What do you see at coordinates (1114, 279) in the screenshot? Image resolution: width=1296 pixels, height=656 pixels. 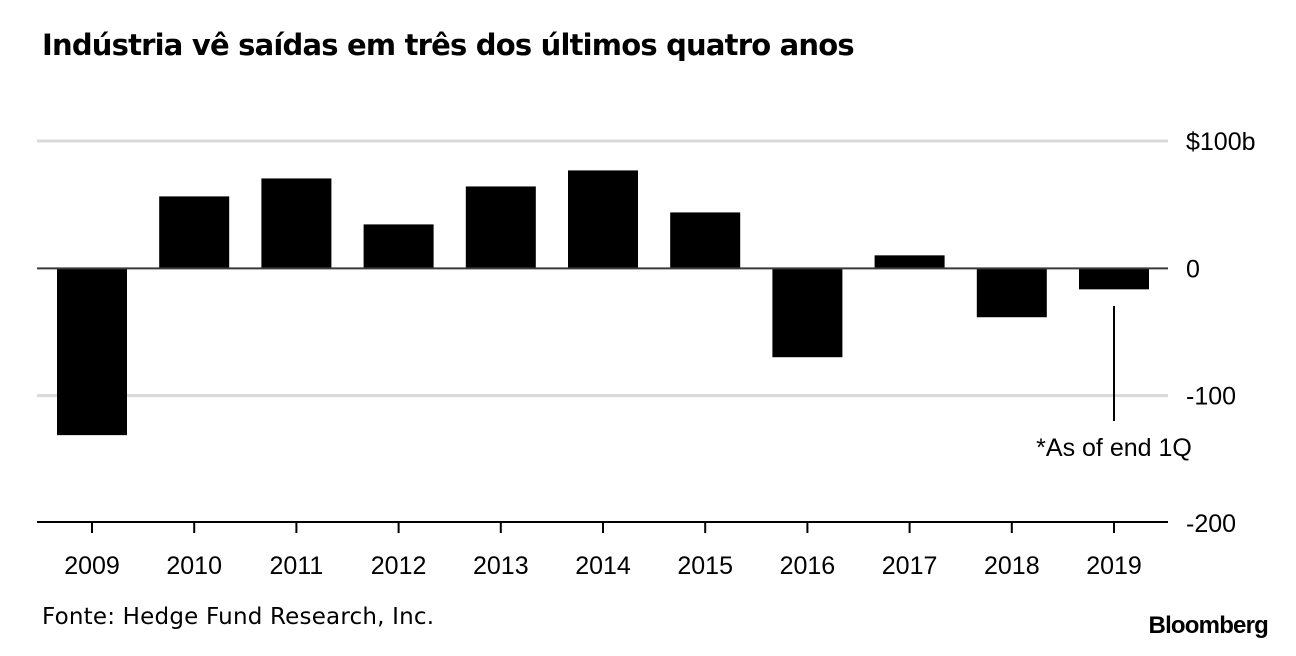 I see `bar-2019` at bounding box center [1114, 279].